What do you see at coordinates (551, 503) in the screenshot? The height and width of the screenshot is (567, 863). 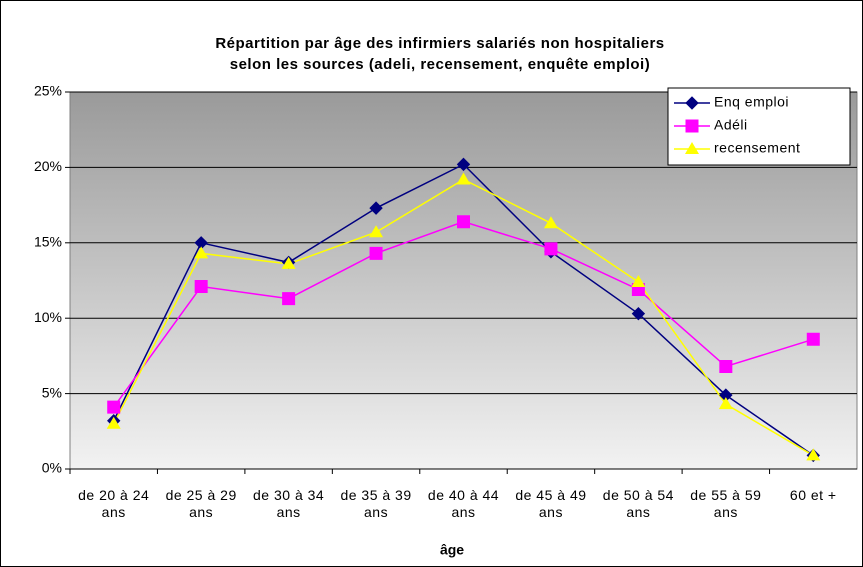 I see `x-tick-label: de 45 à 49 ans` at bounding box center [551, 503].